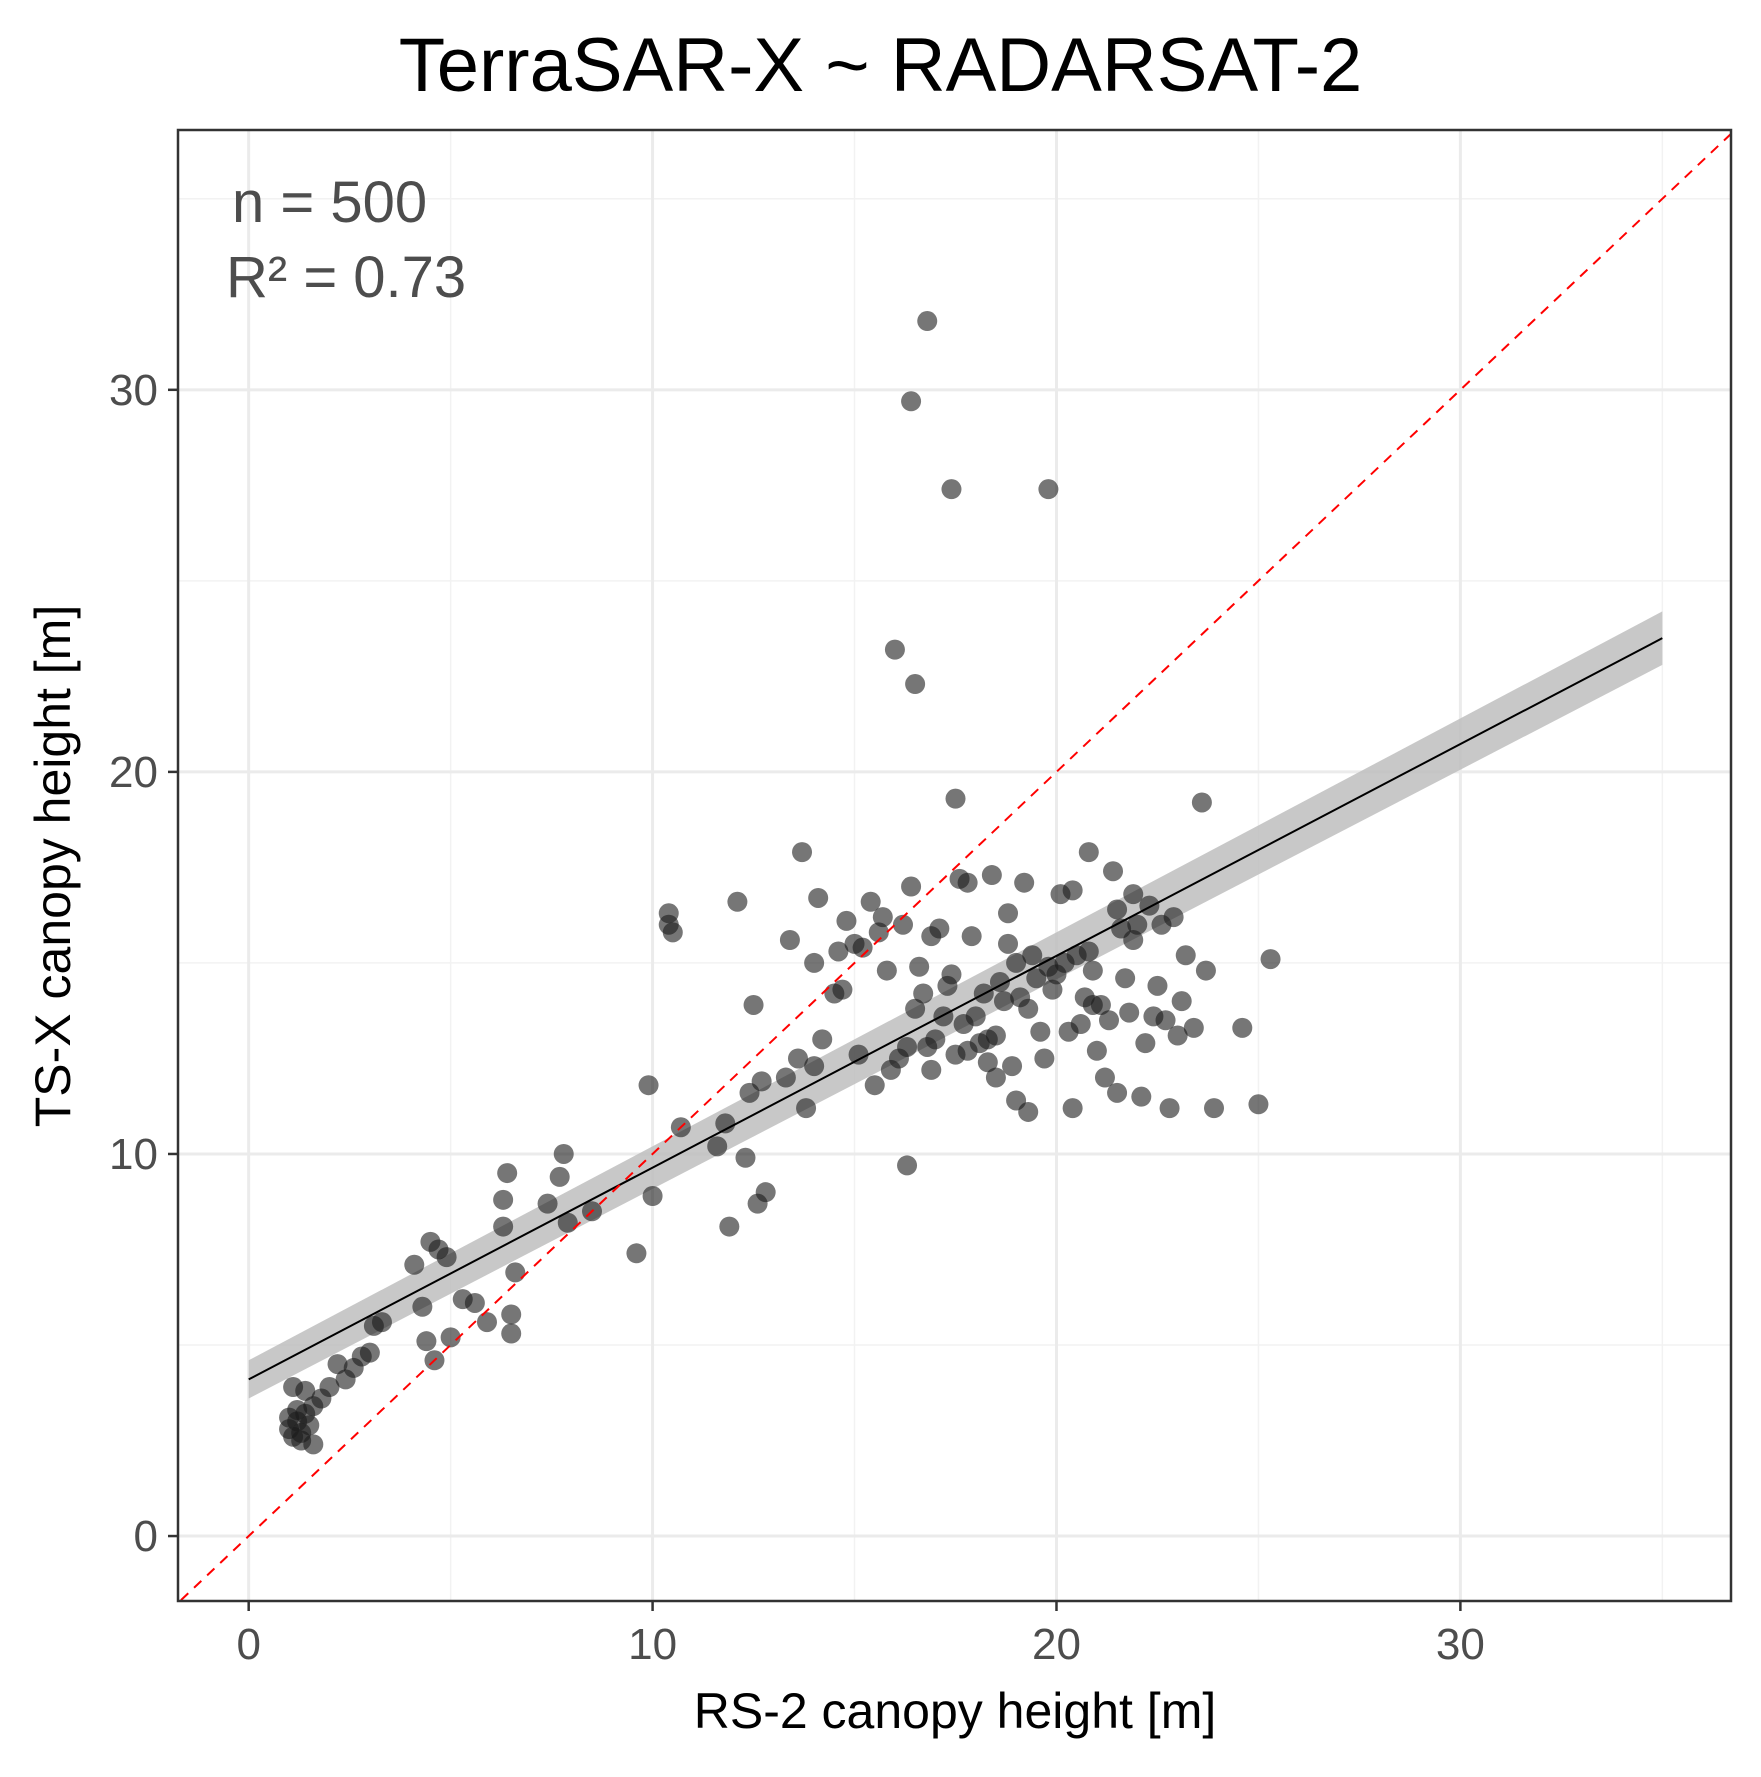 The image size is (1761, 1777). I want to click on chart-title: TerraSAR-X ~ RADARSAT-2, so click(880, 65).